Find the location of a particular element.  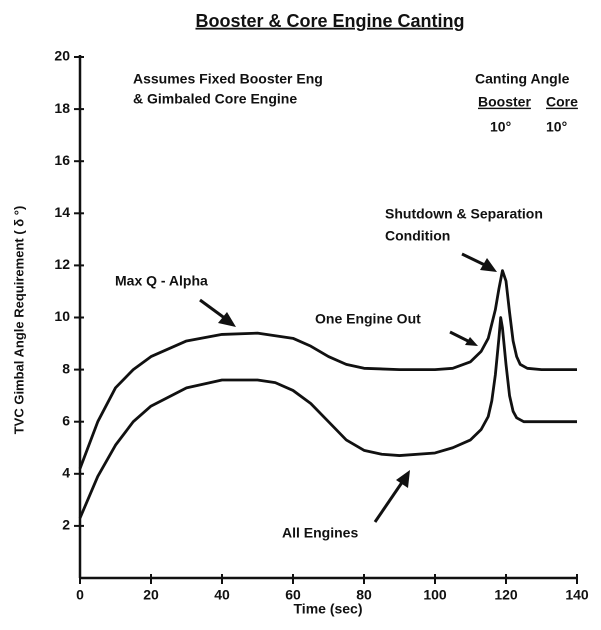

note: & Gimbaled Core Engine is located at coordinates (215, 99).